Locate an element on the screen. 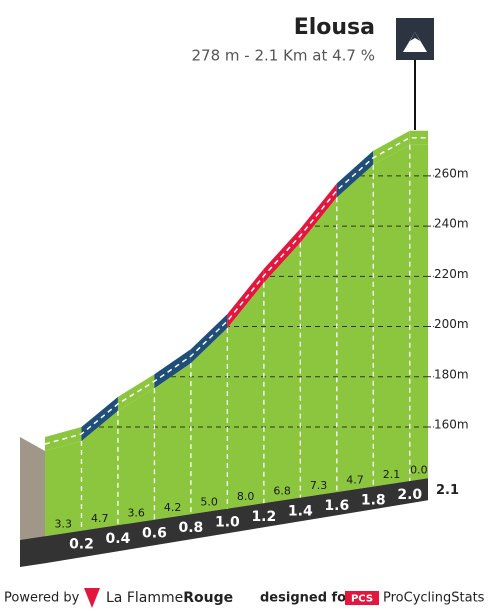 The image size is (490, 614). gradient-label: 4.2 is located at coordinates (173, 507).